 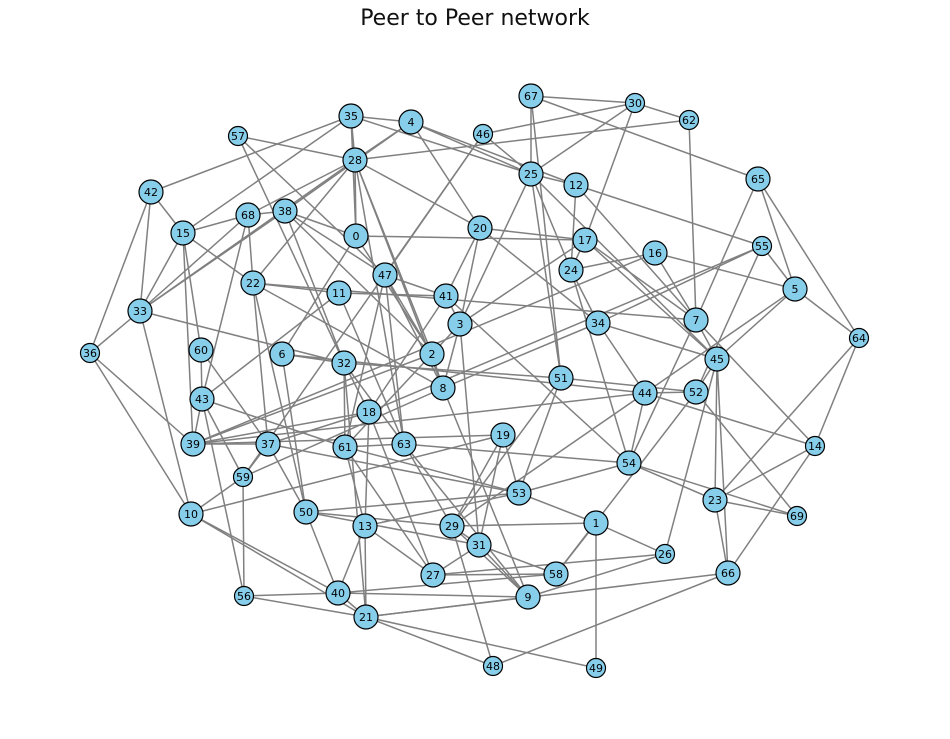 I want to click on node-10: 10, so click(x=191, y=514).